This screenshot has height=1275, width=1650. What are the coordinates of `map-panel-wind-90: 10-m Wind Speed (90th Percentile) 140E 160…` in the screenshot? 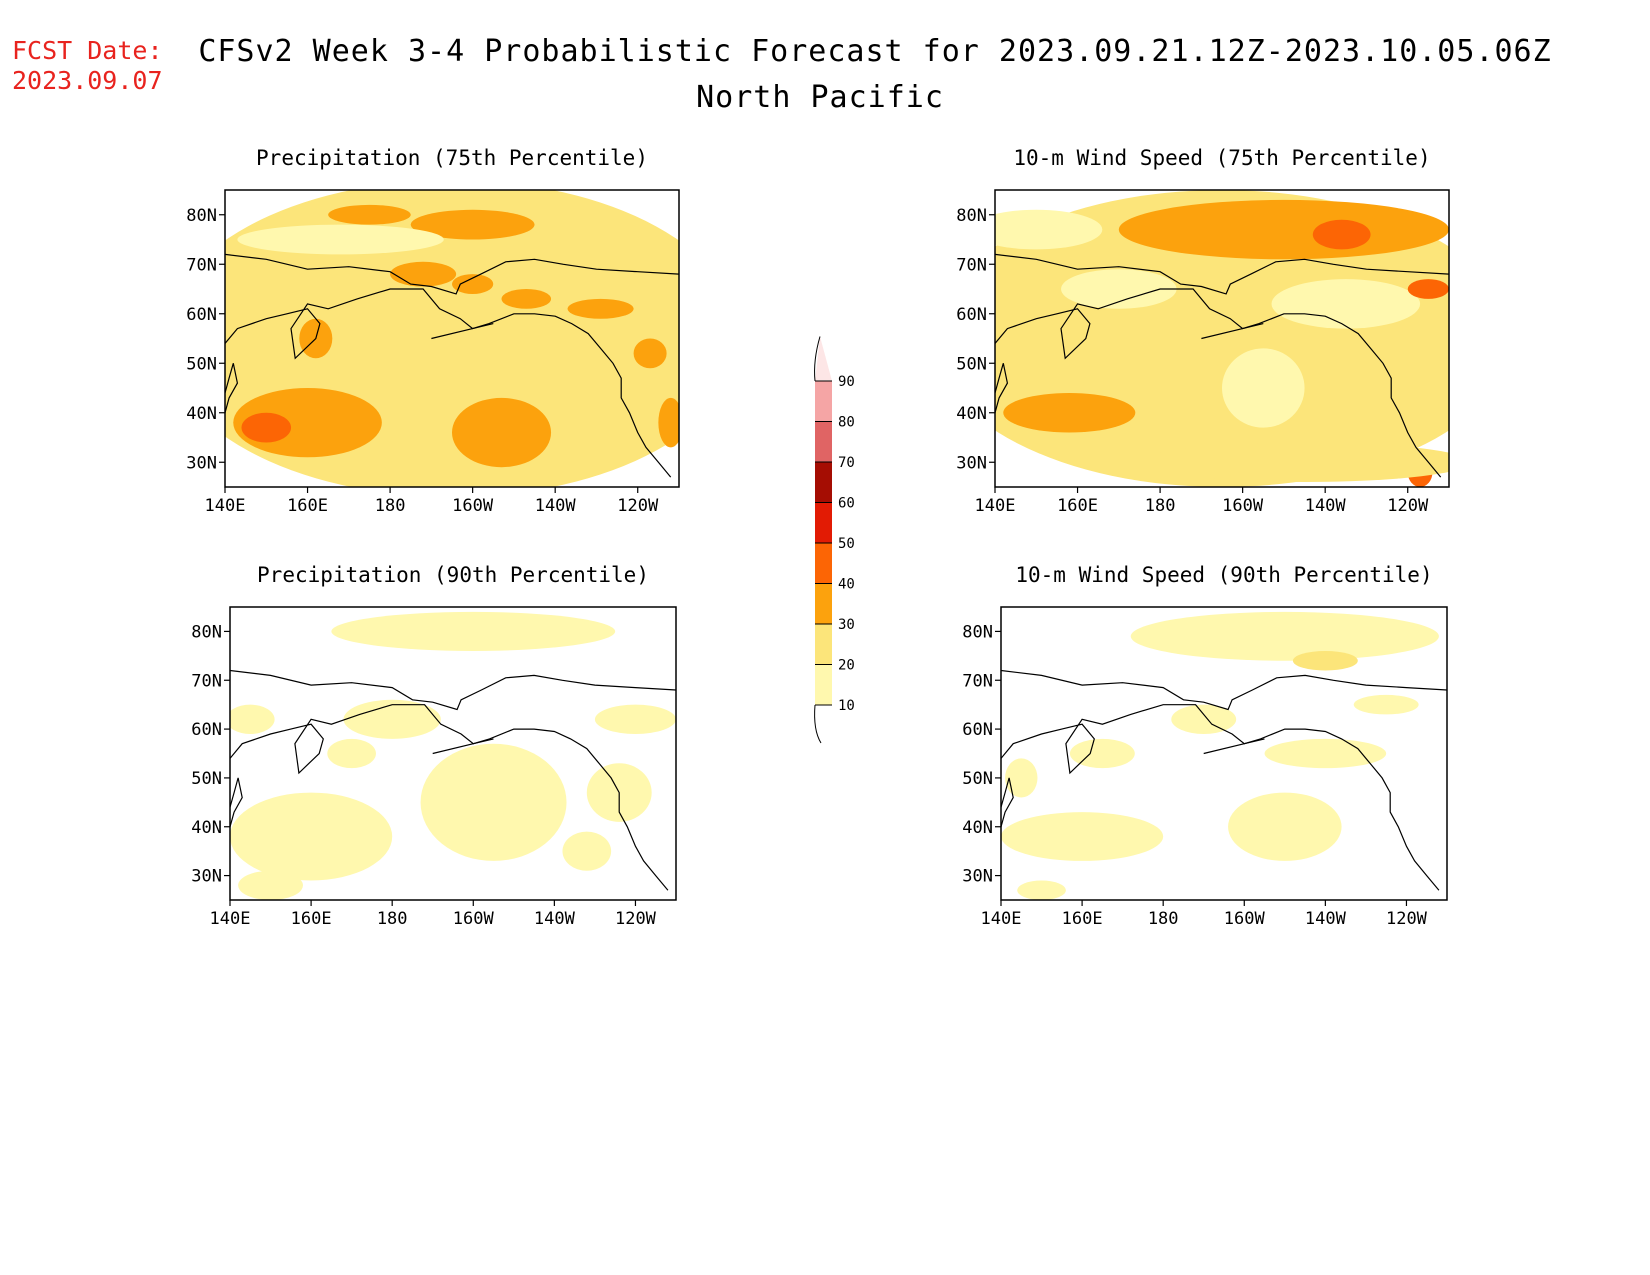 It's located at (1205, 746).